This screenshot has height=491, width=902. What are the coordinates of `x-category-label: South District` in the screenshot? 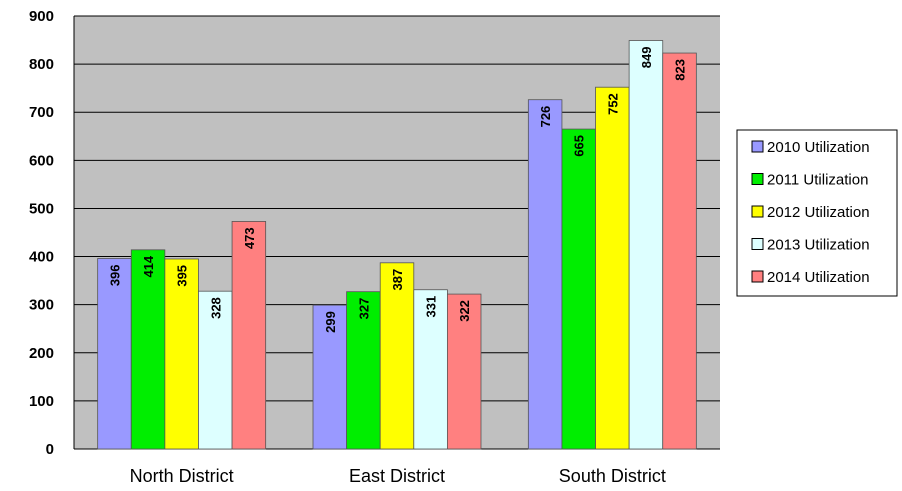 It's located at (612, 476).